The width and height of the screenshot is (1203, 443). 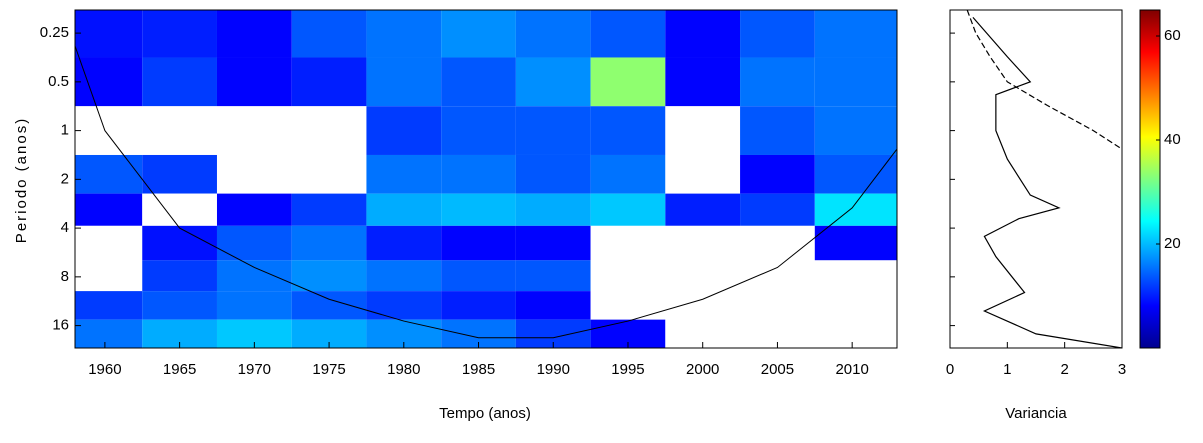 What do you see at coordinates (1172, 139) in the screenshot?
I see `colorbar-tick-label: 40` at bounding box center [1172, 139].